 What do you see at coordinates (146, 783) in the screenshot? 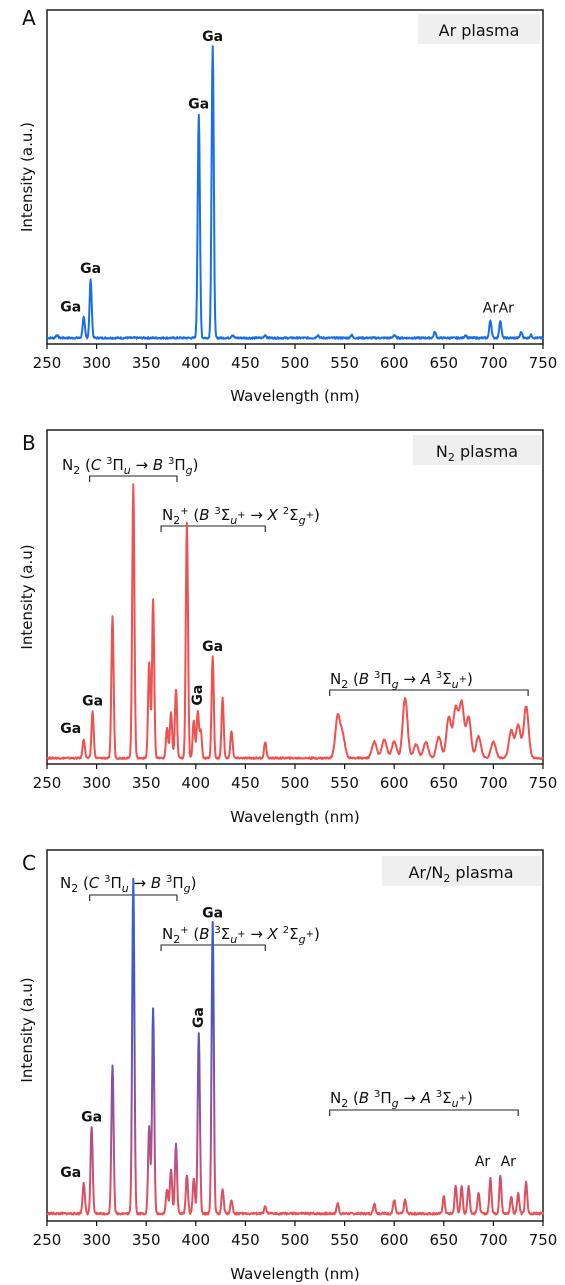
I see `x-tick-label-b-350: 350` at bounding box center [146, 783].